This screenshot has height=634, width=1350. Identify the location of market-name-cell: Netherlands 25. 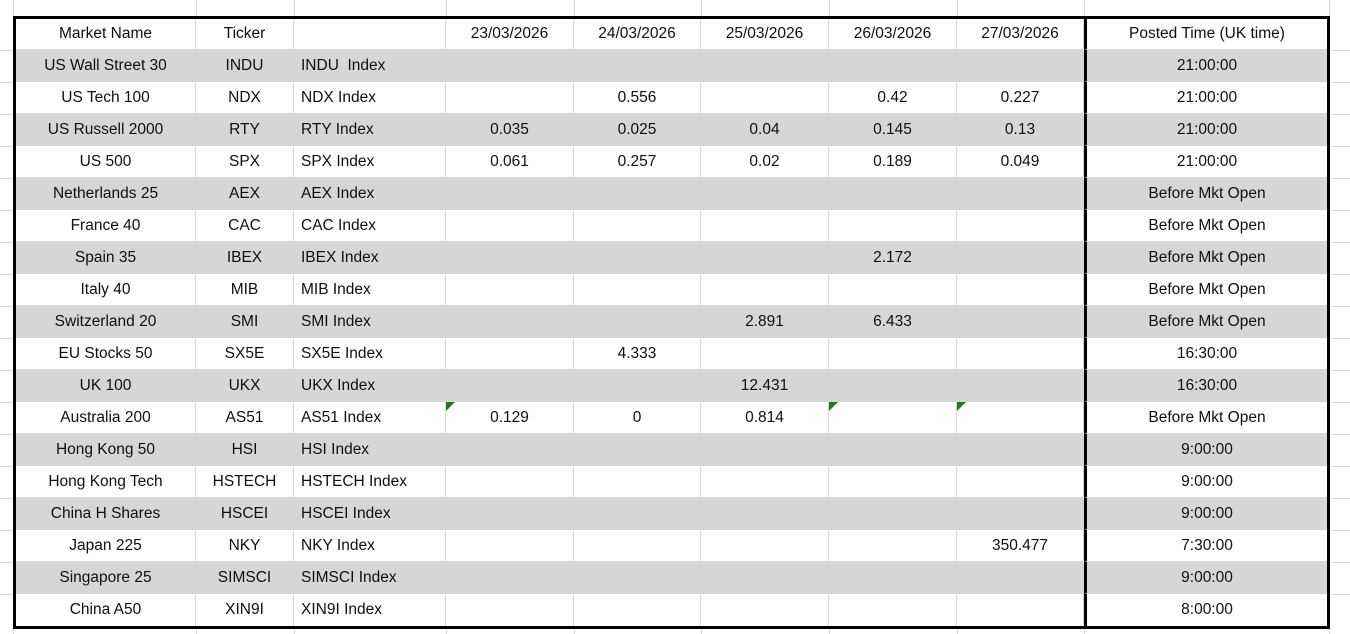
(106, 194).